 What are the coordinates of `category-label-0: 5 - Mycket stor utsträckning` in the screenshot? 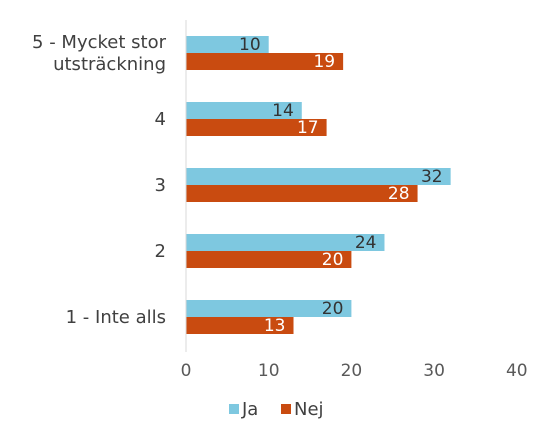 It's located at (99, 53).